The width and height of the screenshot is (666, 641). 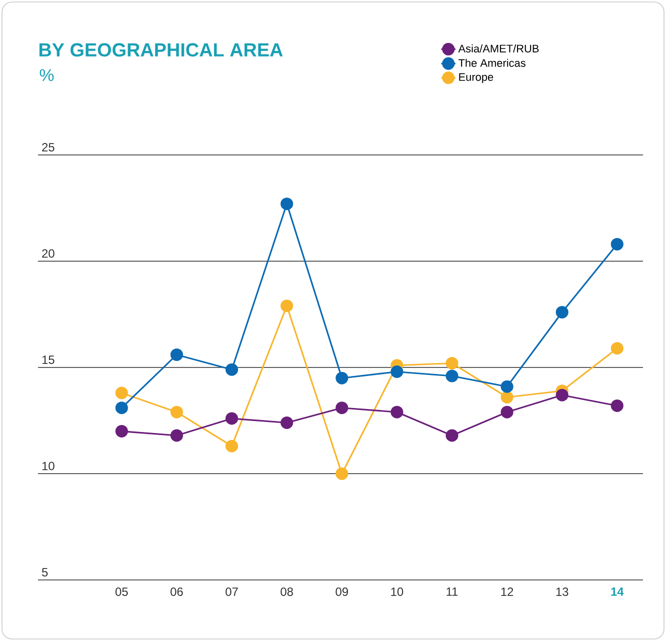 What do you see at coordinates (48, 147) in the screenshot?
I see `y-tick-label: 25` at bounding box center [48, 147].